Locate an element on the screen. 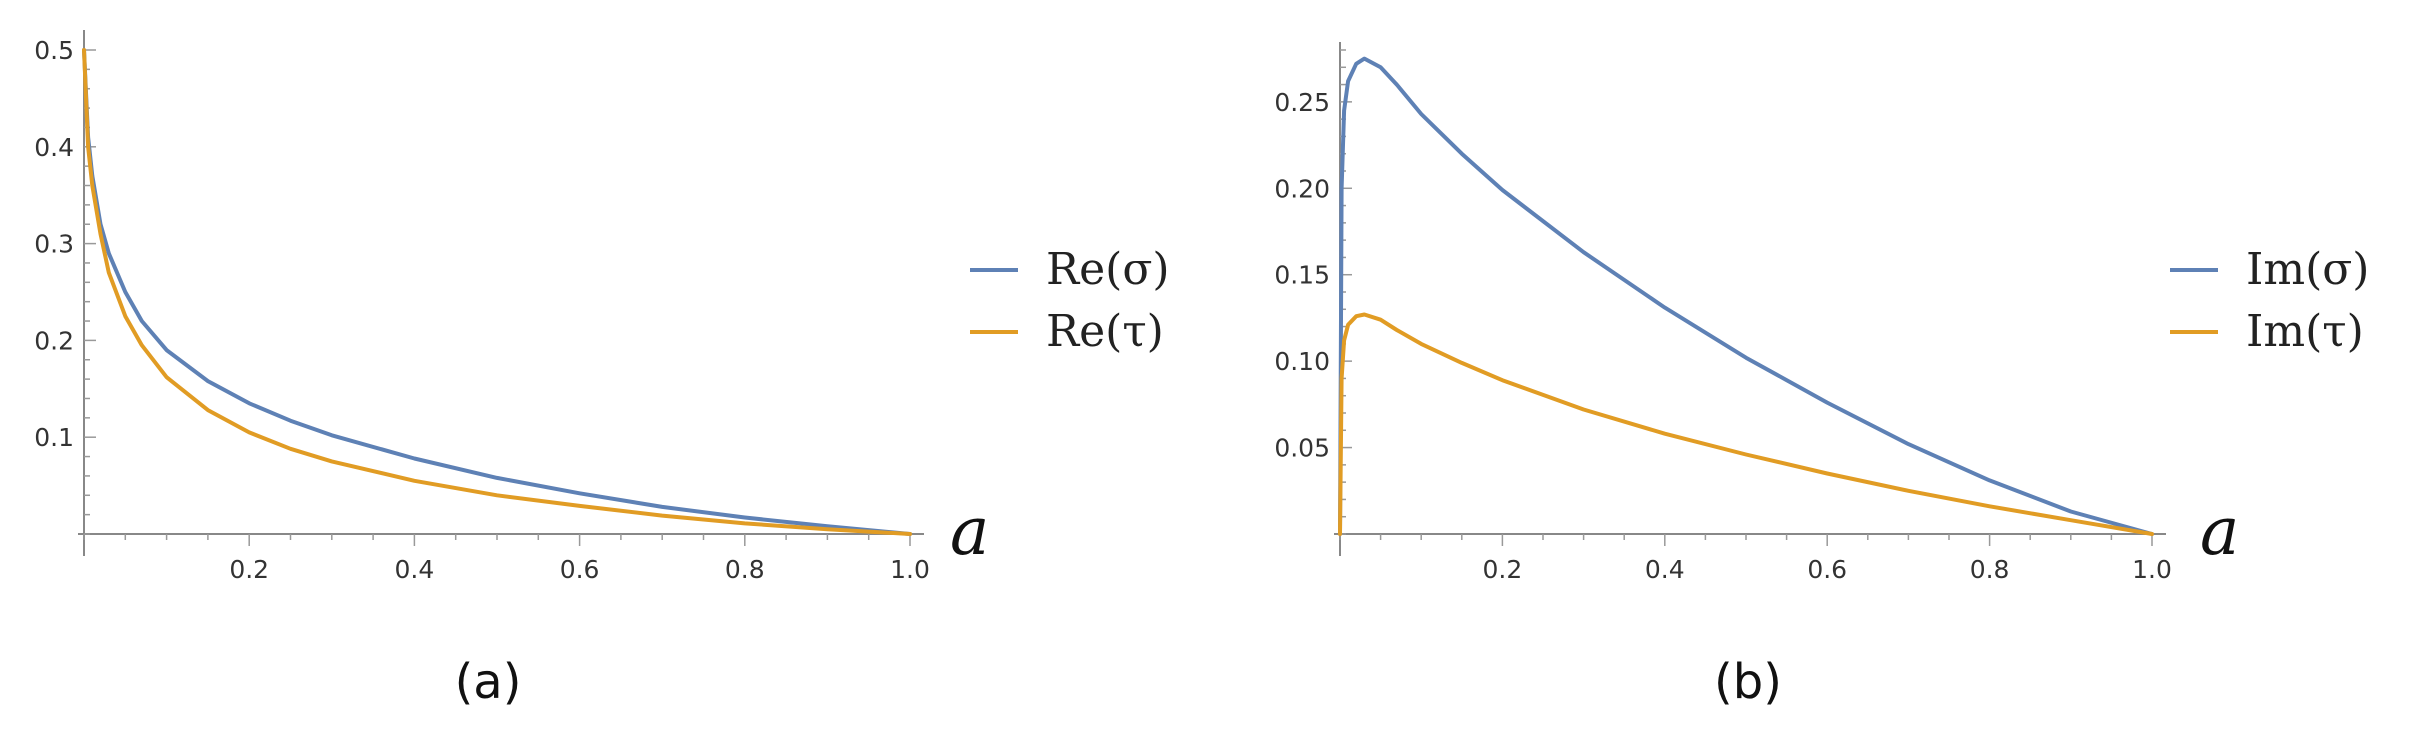 Image resolution: width=2436 pixels, height=734 pixels. y-tick-label: 0.2 is located at coordinates (54, 340).